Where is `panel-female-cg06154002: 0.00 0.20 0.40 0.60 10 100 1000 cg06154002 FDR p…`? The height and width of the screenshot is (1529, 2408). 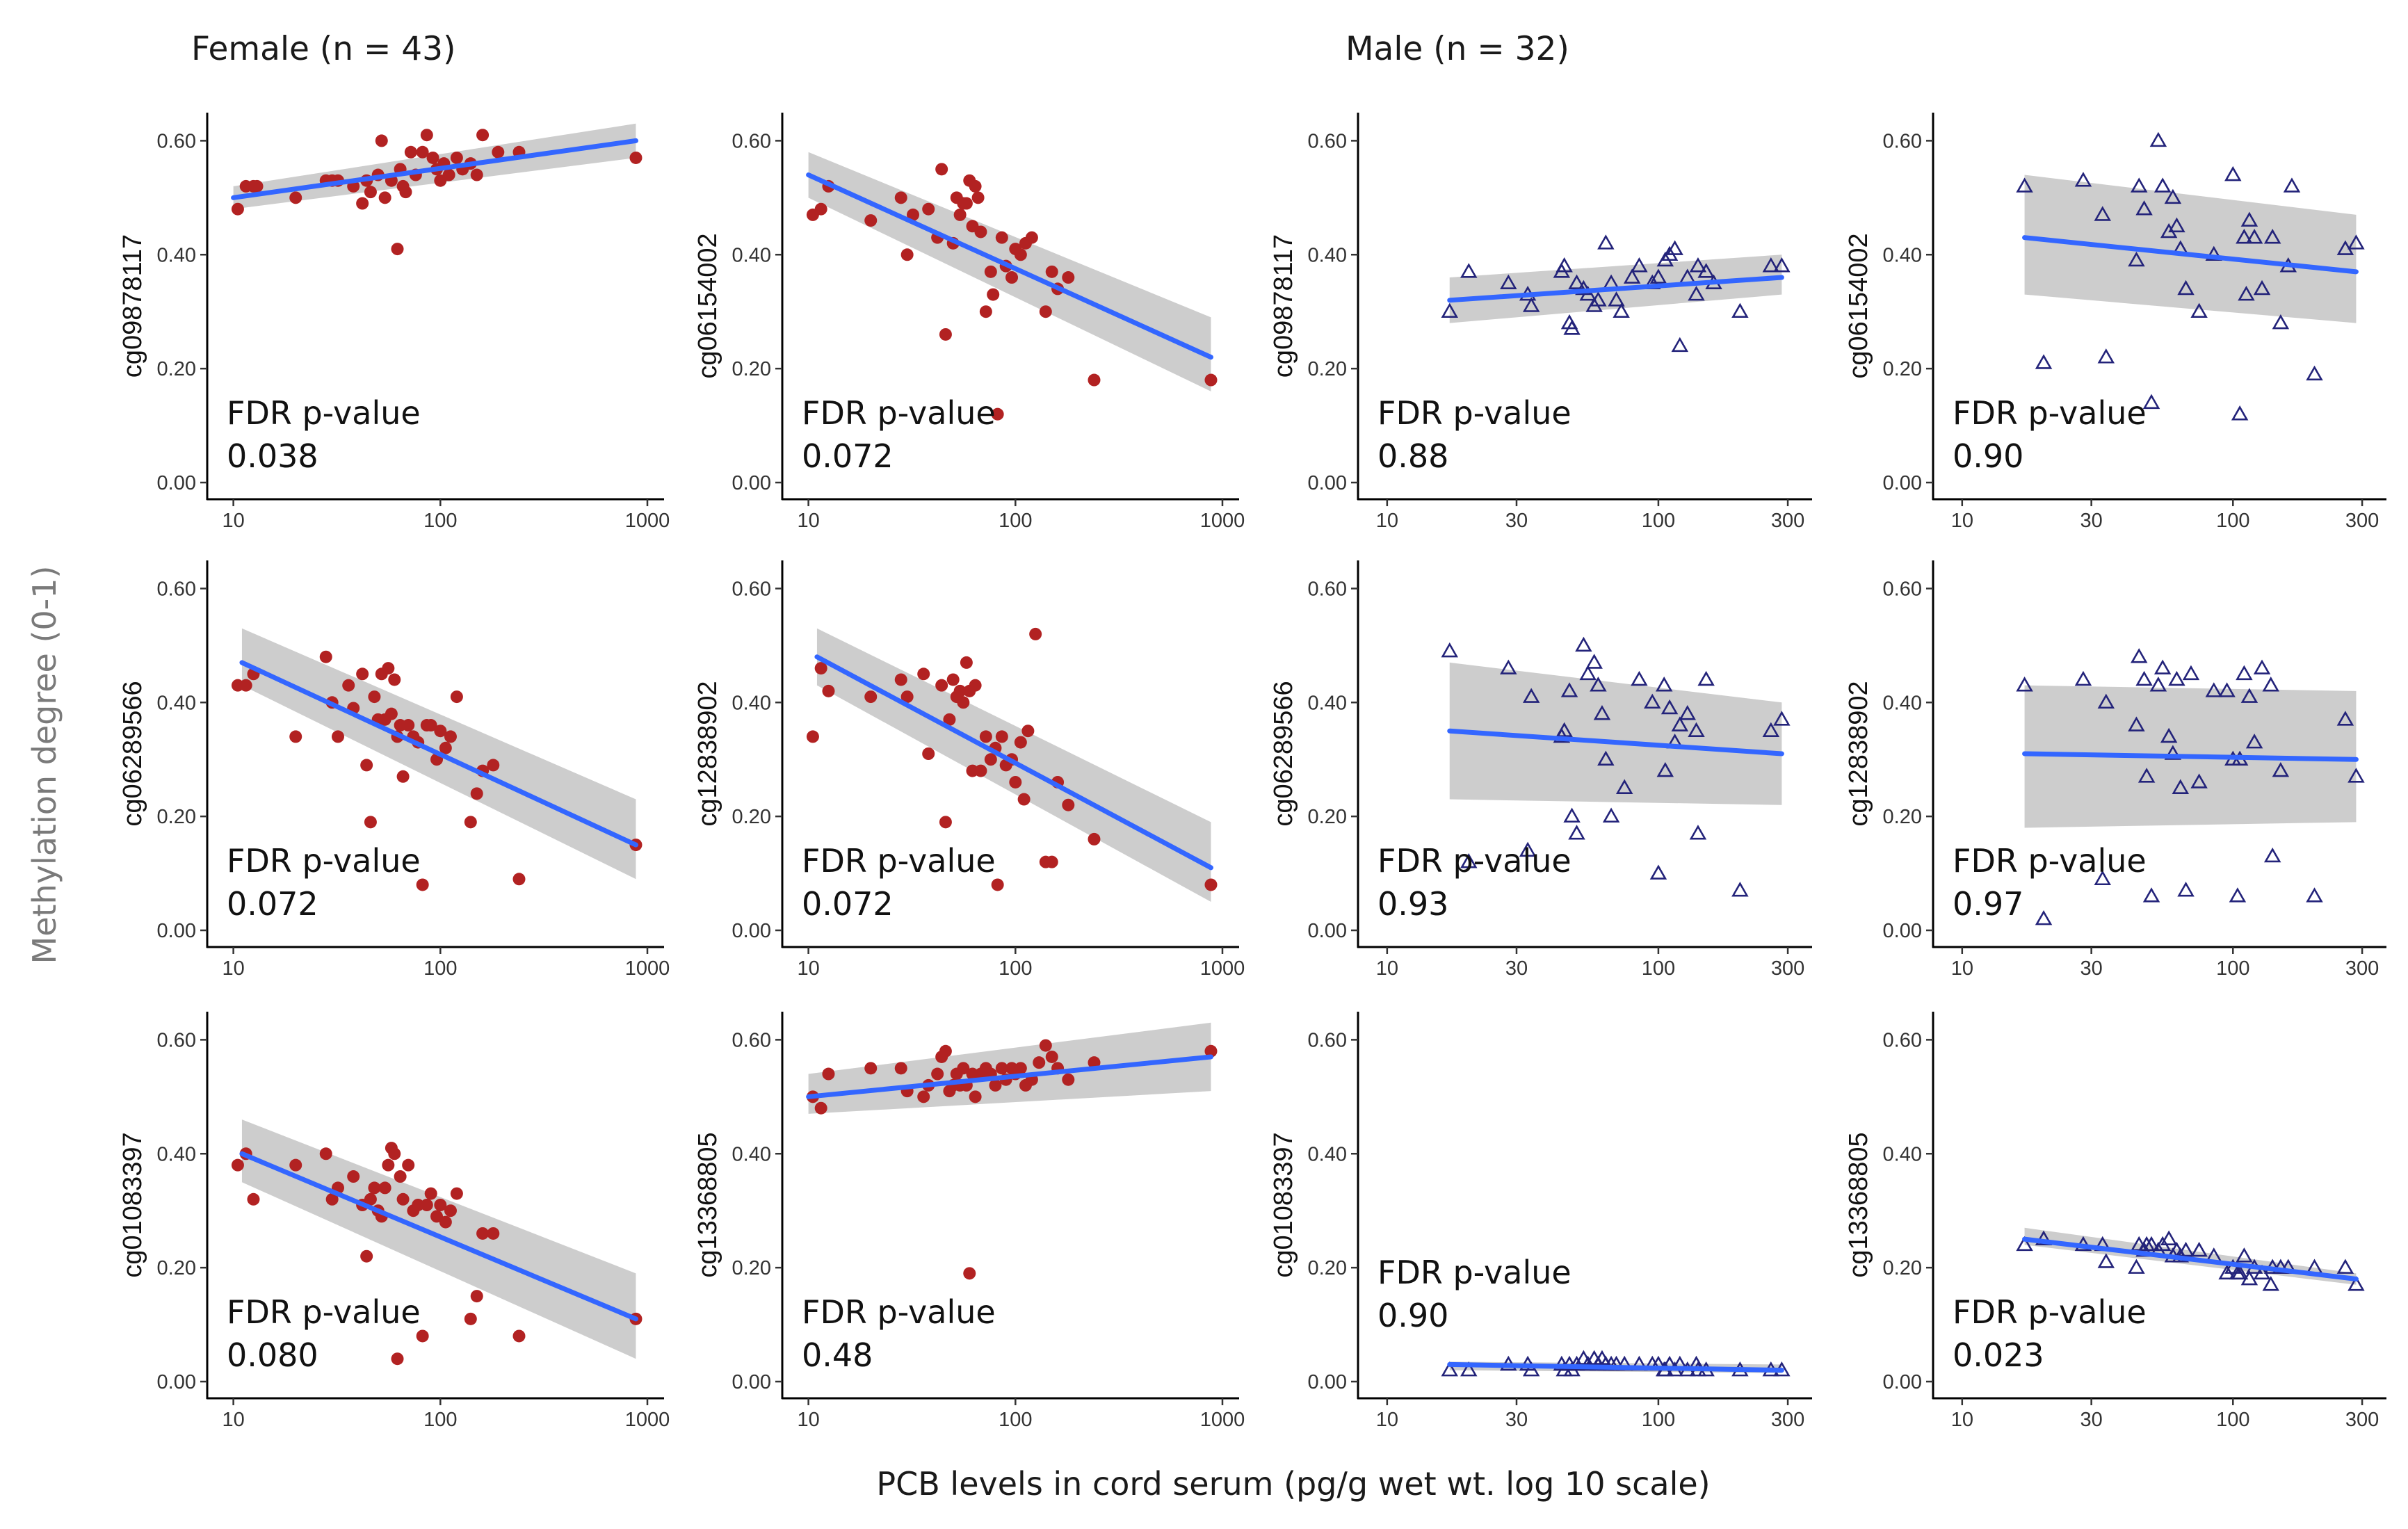
panel-female-cg06154002: 0.00 0.20 0.40 0.60 10 100 1000 cg06154002 FDR p… is located at coordinates (969, 322).